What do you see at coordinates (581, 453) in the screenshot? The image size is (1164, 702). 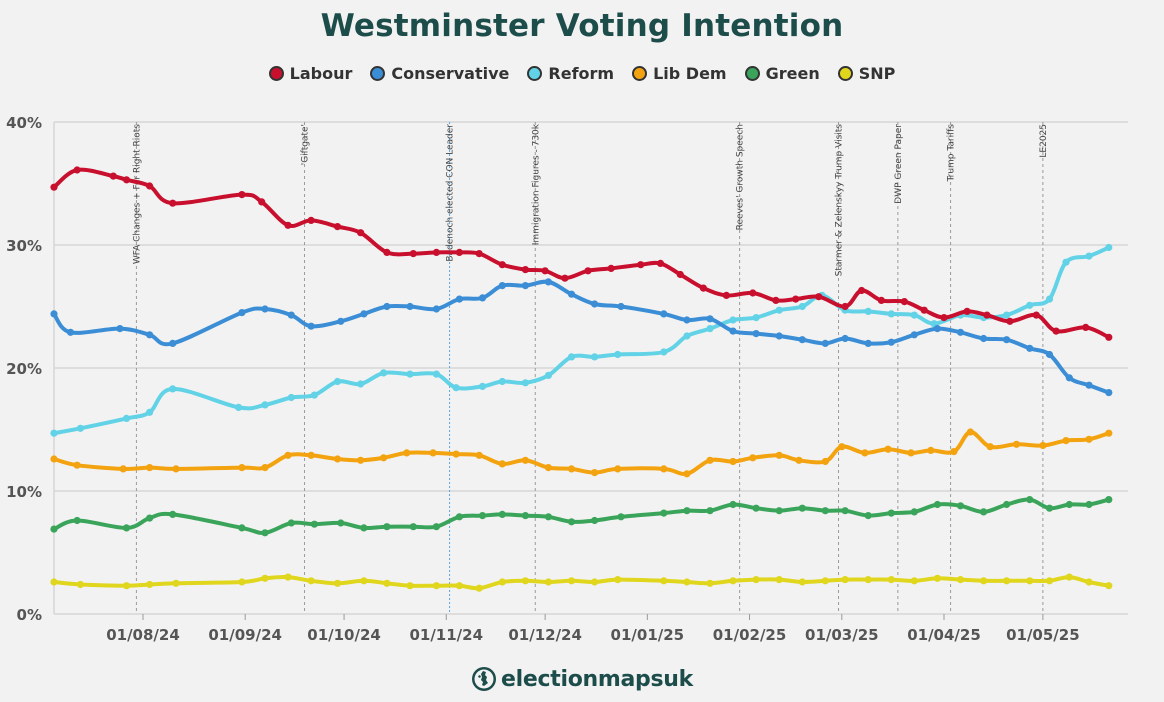 I see `series-line-lib-dem` at bounding box center [581, 453].